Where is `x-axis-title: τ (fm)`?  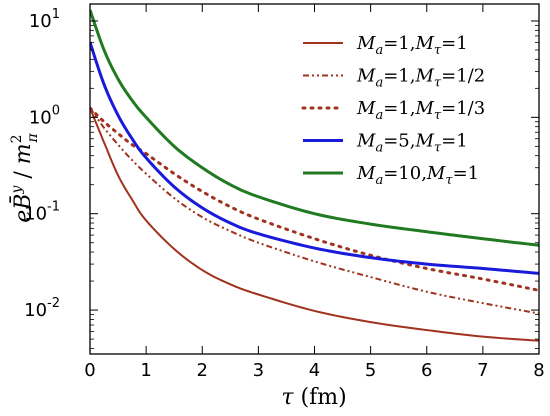
x-axis-title: τ (fm) is located at coordinates (313, 397).